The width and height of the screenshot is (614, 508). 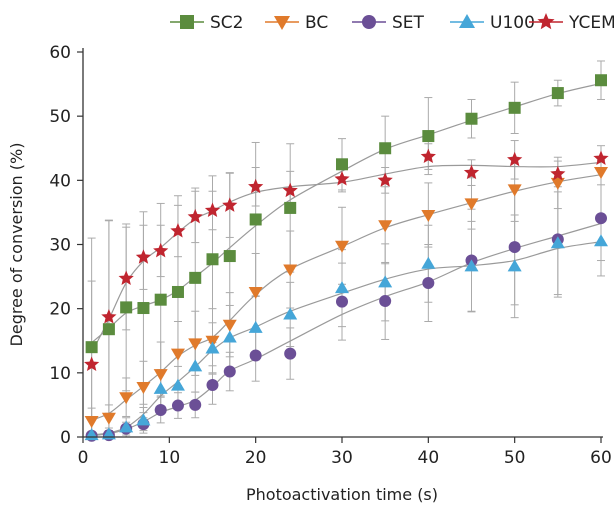 I want to click on x-tick-label: 60, so click(x=601, y=458).